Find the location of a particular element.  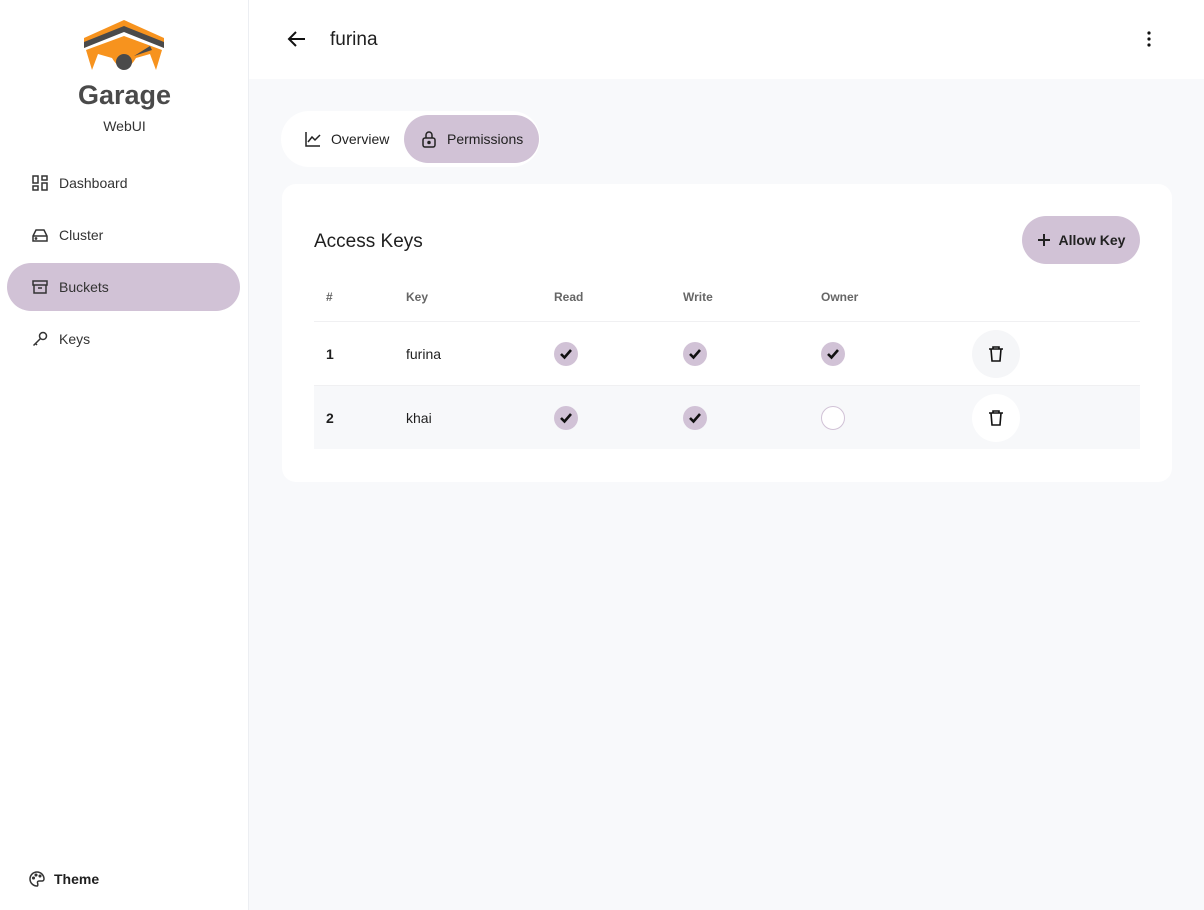

tab-bar: Overview Permissions is located at coordinates (410, 139).